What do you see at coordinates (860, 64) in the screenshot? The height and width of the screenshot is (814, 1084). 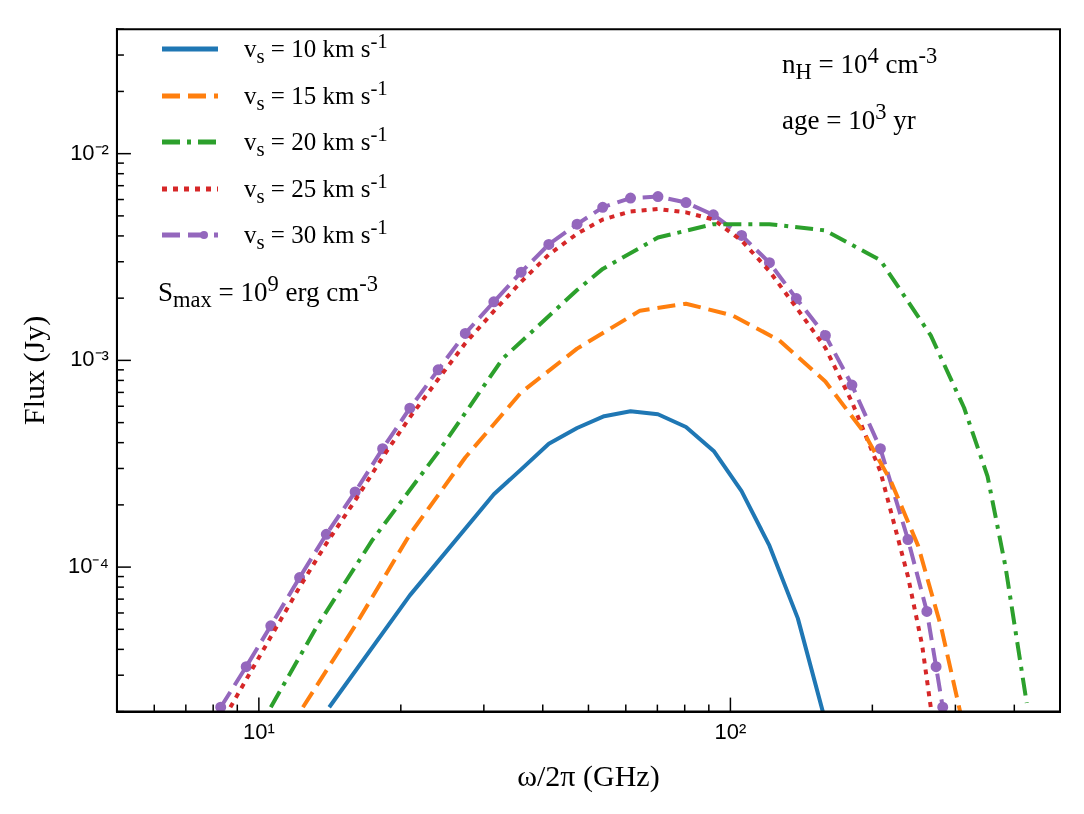 I see `annotation: n$_{H}$ = 10$^{4}$ cm$^{-3}$` at bounding box center [860, 64].